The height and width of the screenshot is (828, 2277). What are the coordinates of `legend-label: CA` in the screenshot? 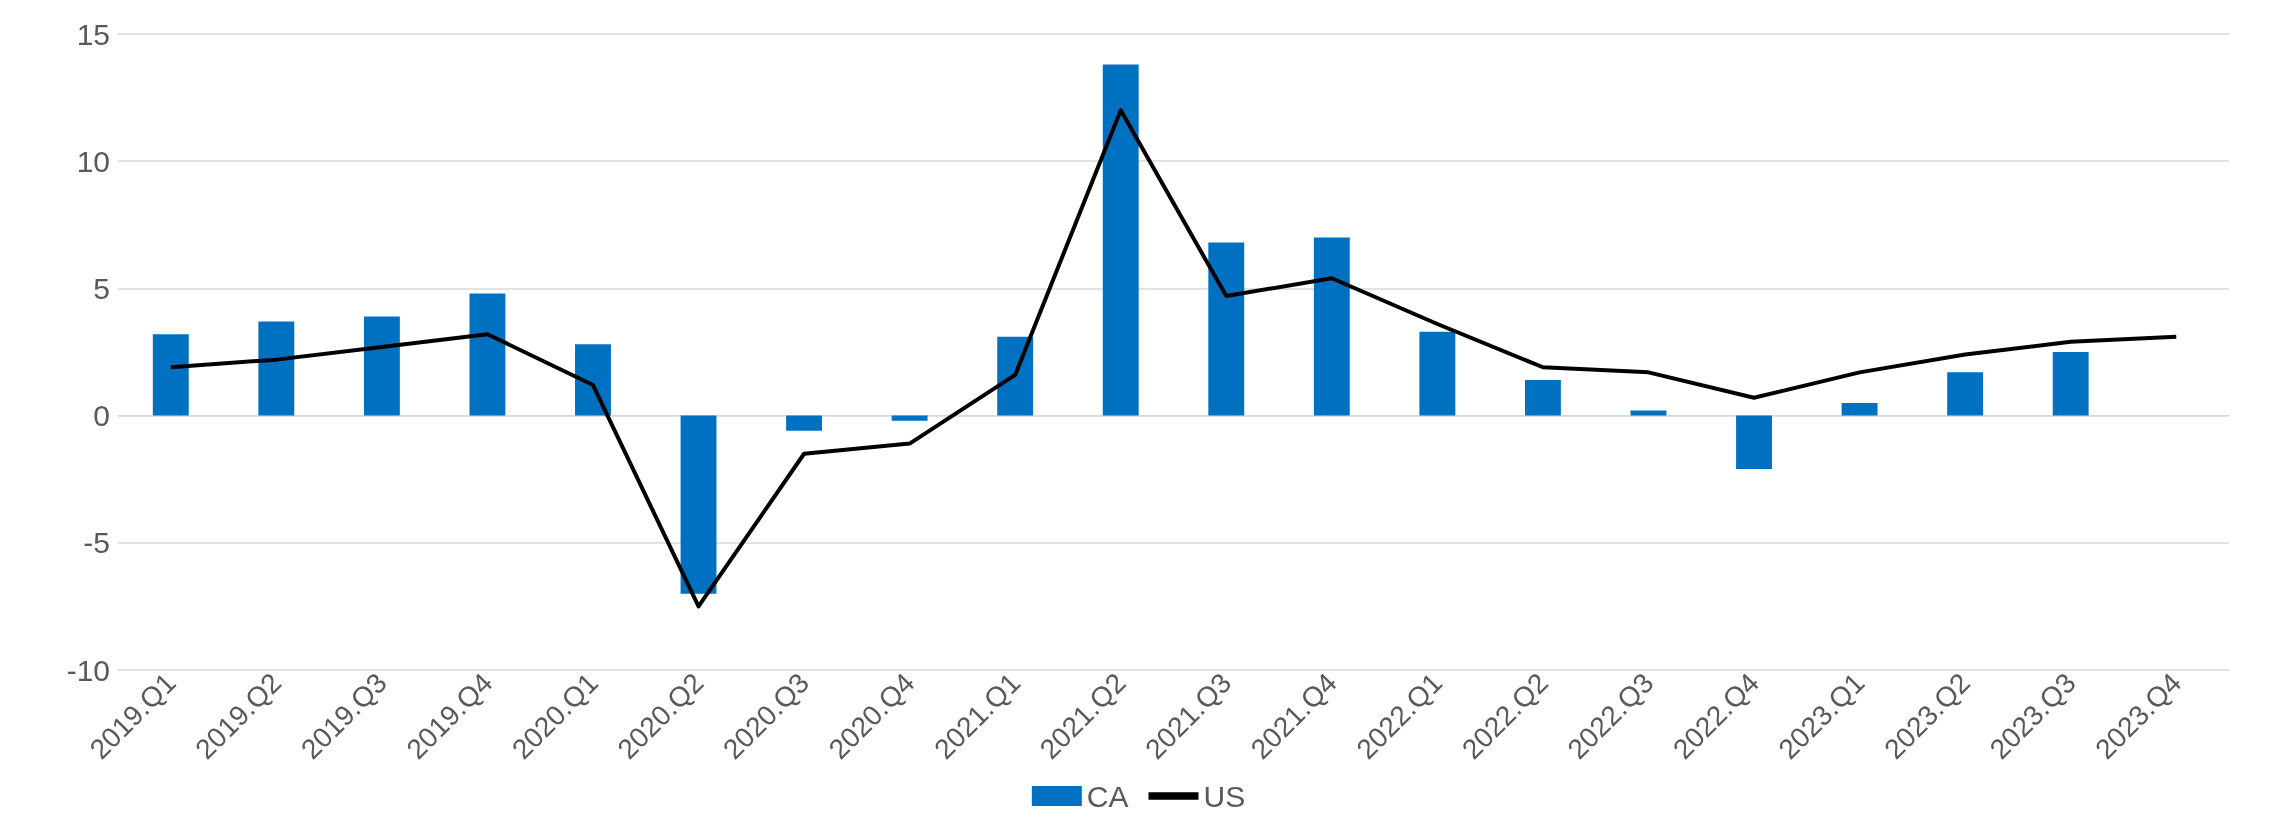 It's located at (1107, 796).